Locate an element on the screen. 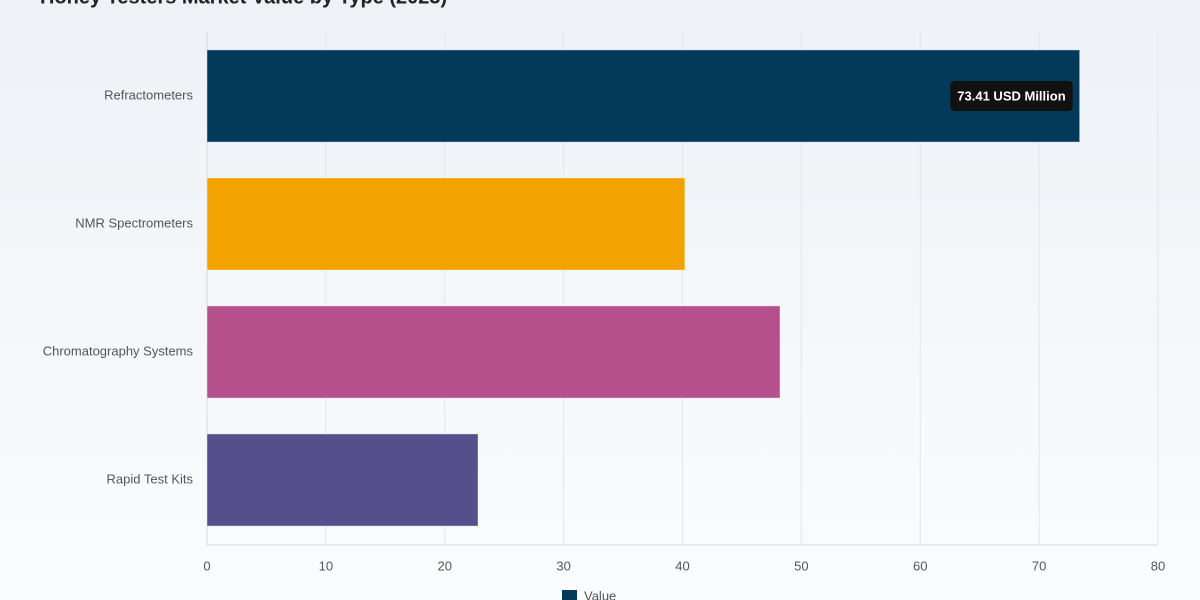 Image resolution: width=1200 pixels, height=600 pixels. x-tick-label: 60 is located at coordinates (920, 565).